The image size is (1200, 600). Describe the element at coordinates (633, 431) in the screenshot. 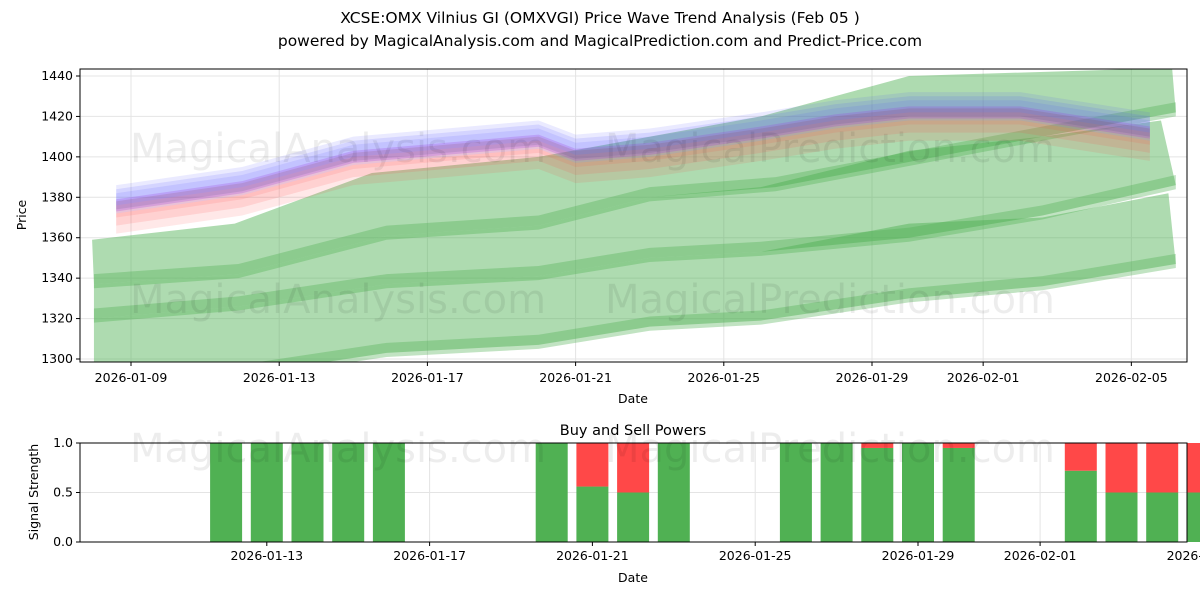

I see `subplot-title: Buy and Sell Powers` at that location.